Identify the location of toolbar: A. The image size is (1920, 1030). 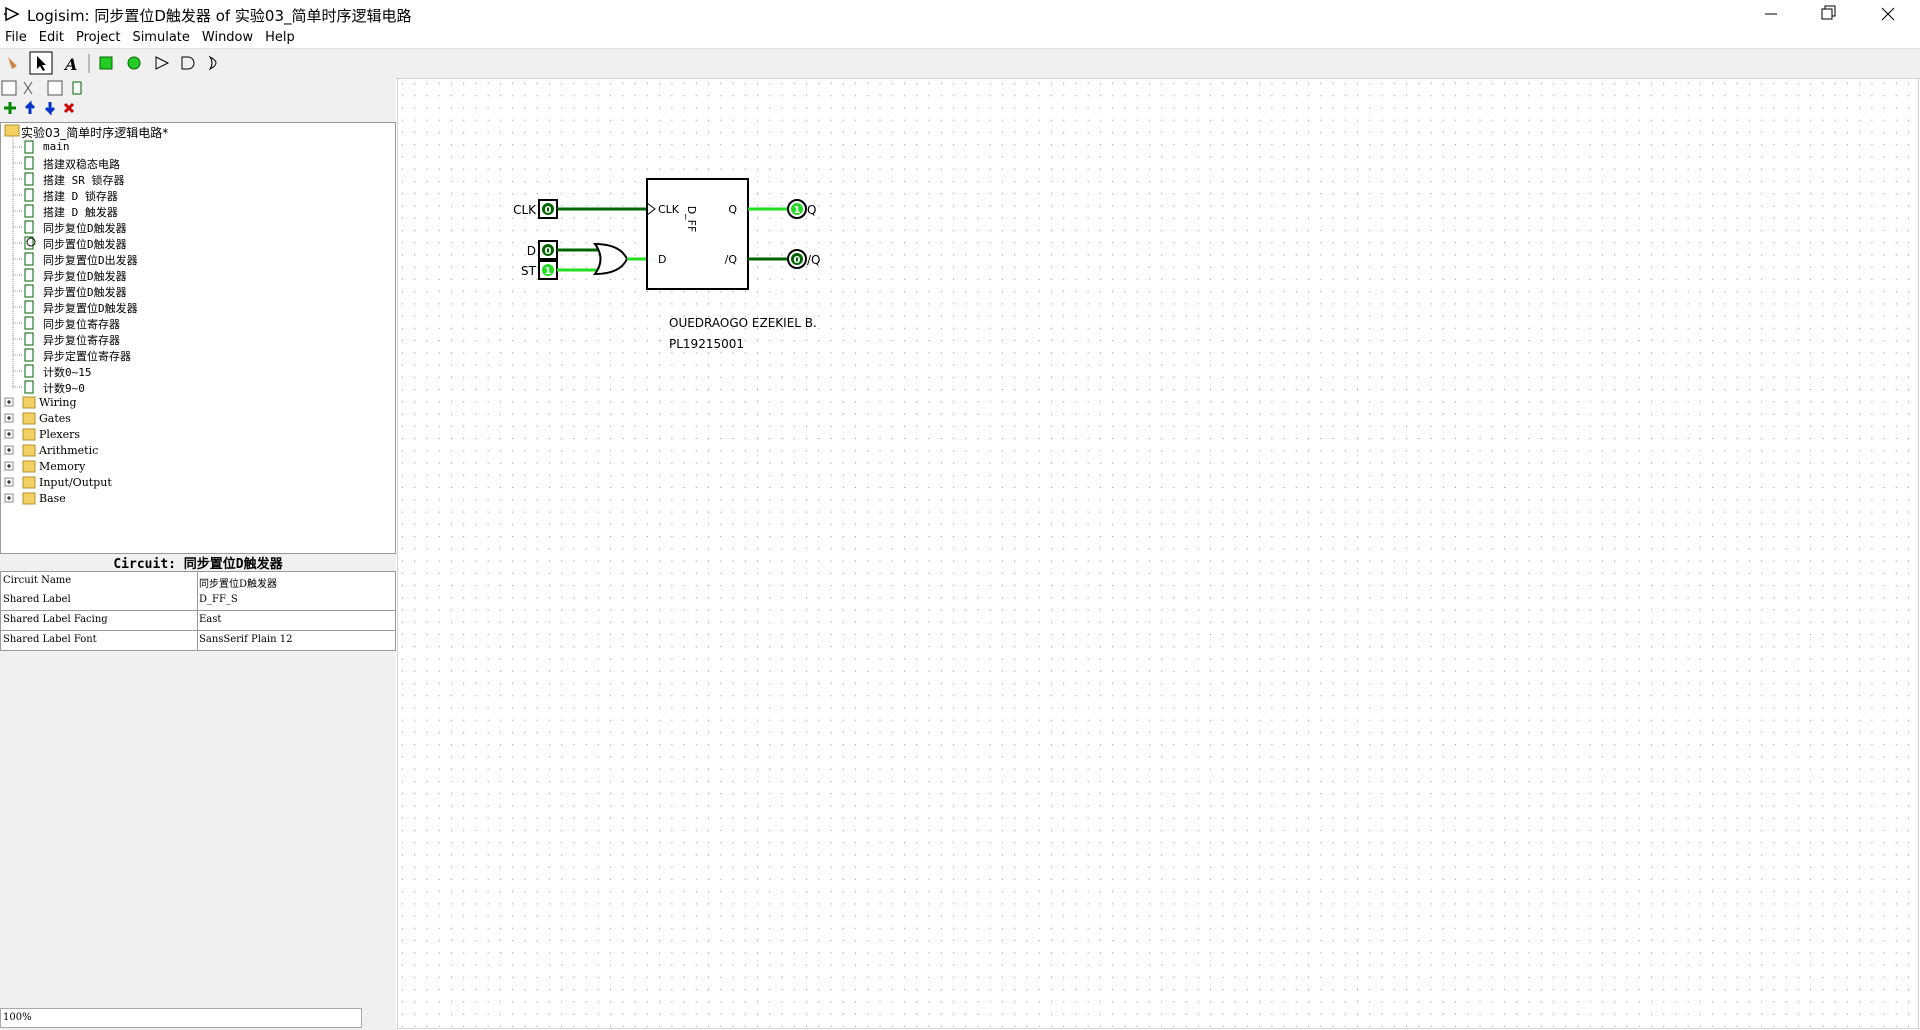
(960, 64).